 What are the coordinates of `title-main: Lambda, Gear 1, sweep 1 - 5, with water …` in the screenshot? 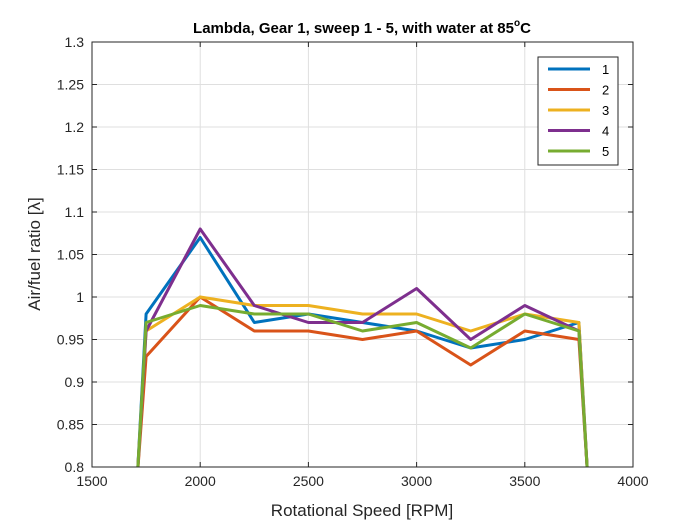 It's located at (353, 28).